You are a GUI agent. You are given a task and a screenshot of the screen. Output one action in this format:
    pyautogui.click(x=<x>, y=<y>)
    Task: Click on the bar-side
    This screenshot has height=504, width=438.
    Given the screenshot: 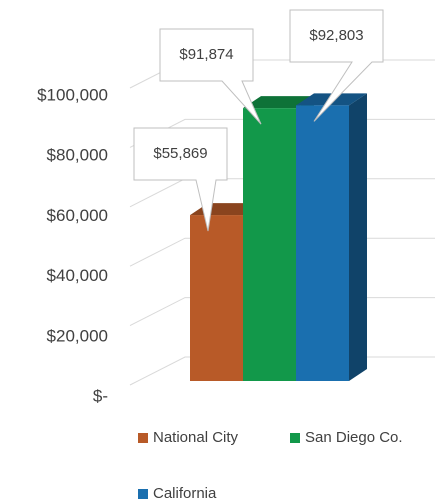 What is the action you would take?
    pyautogui.click(x=358, y=237)
    